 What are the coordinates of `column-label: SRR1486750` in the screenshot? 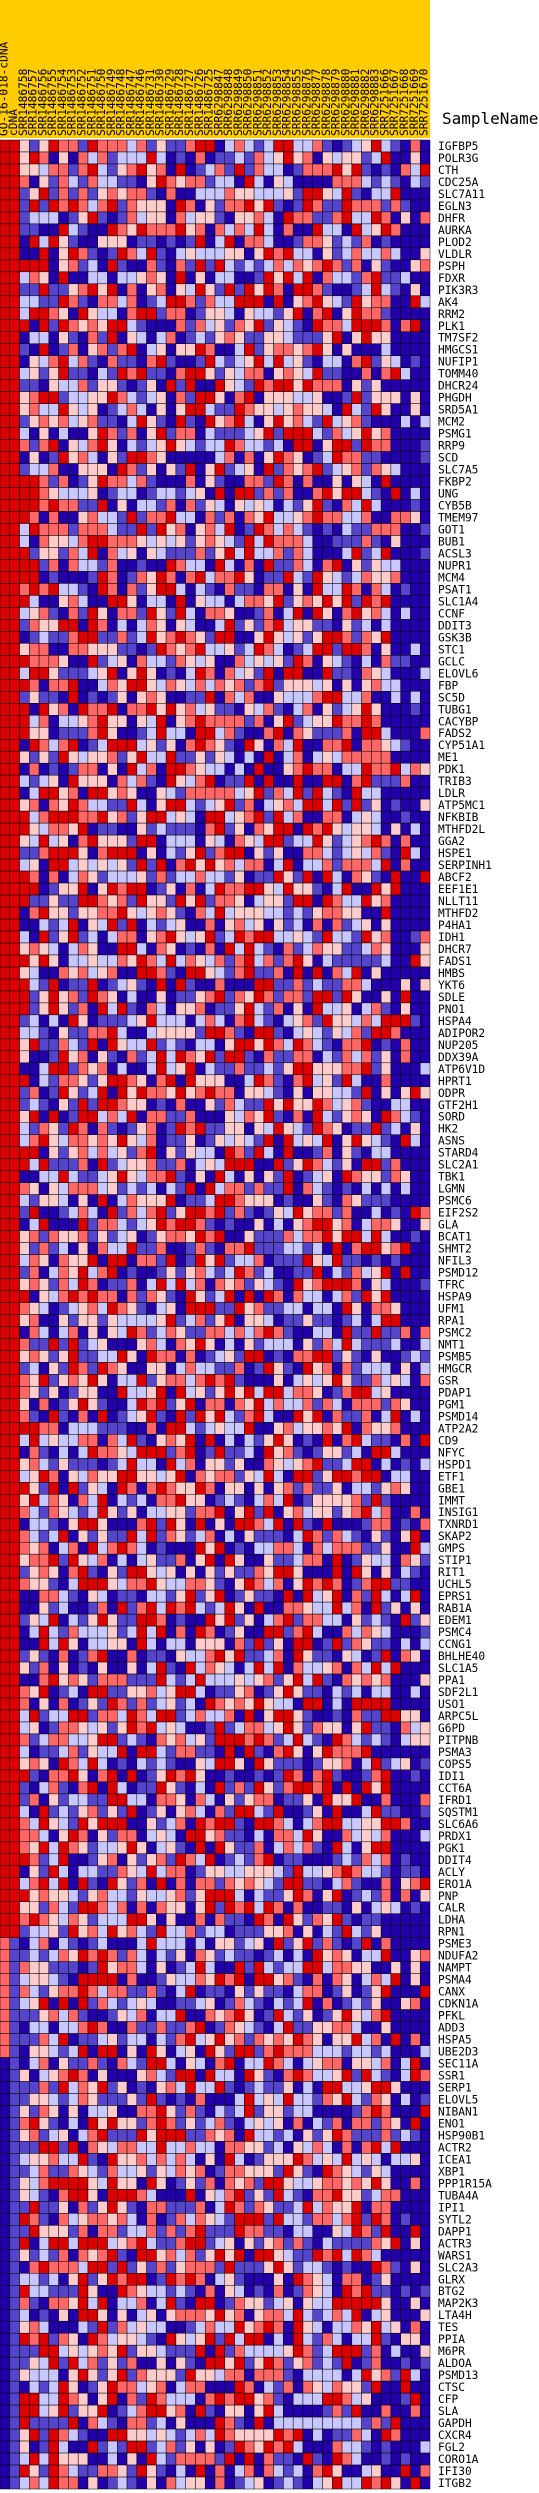 It's located at (101, 102).